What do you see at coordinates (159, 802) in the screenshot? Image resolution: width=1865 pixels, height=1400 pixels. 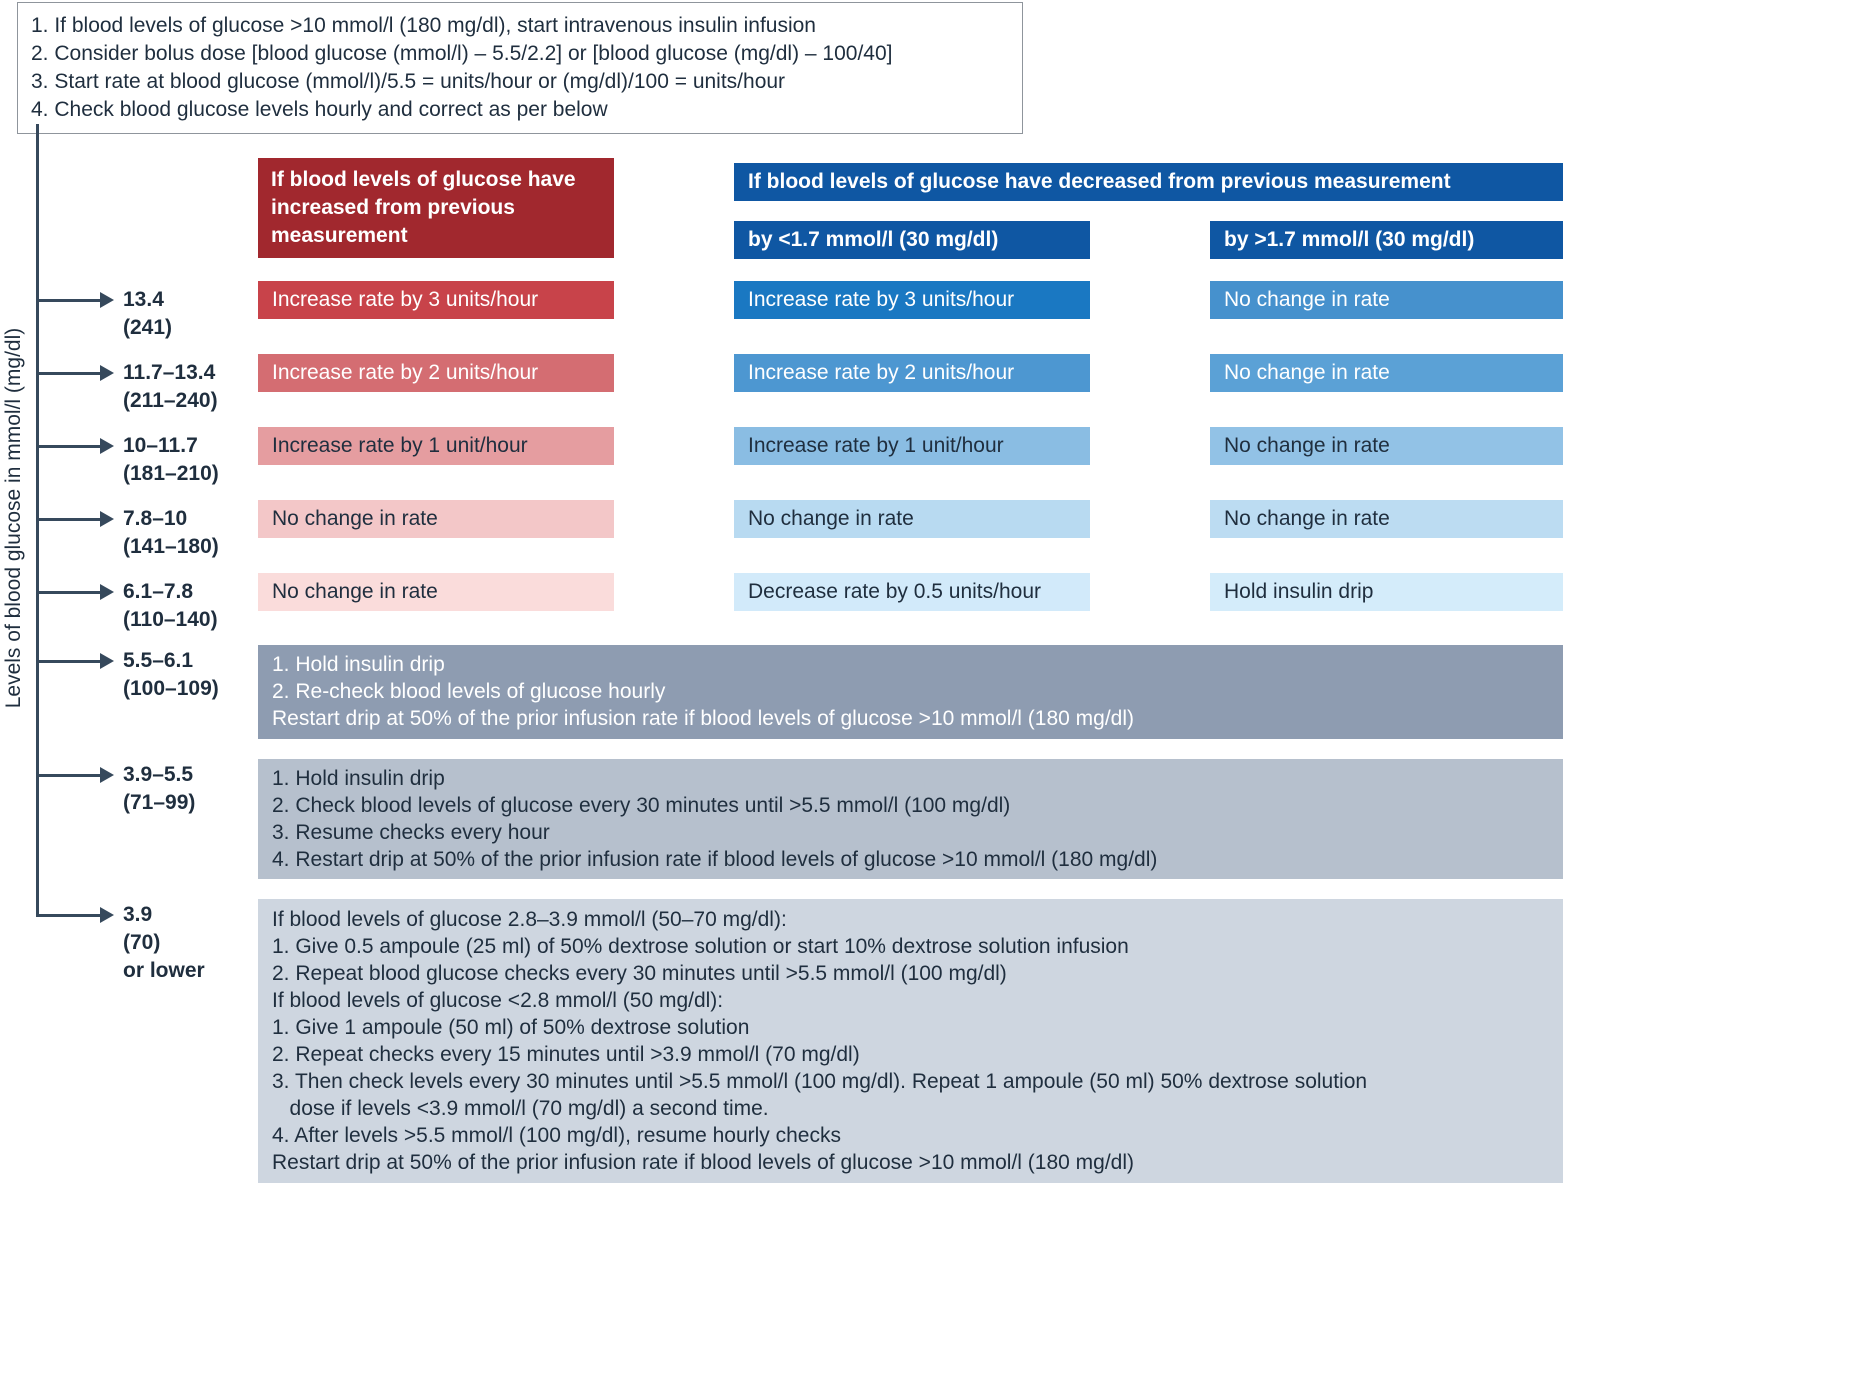 I see `level-mgdl: (71–99)` at bounding box center [159, 802].